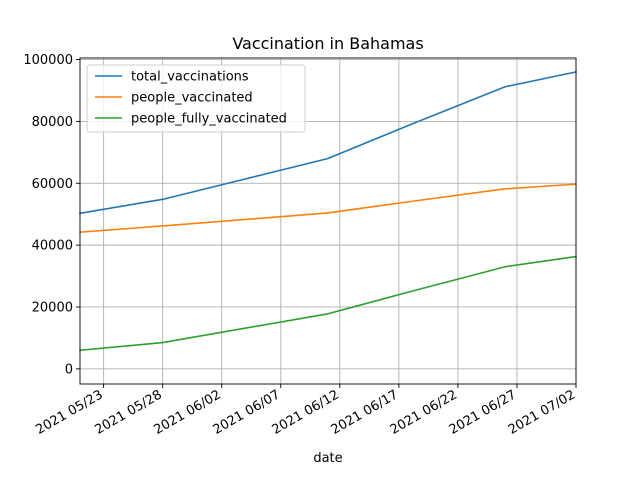 The height and width of the screenshot is (480, 640). What do you see at coordinates (52, 246) in the screenshot?
I see `y-tick-label: 40000` at bounding box center [52, 246].